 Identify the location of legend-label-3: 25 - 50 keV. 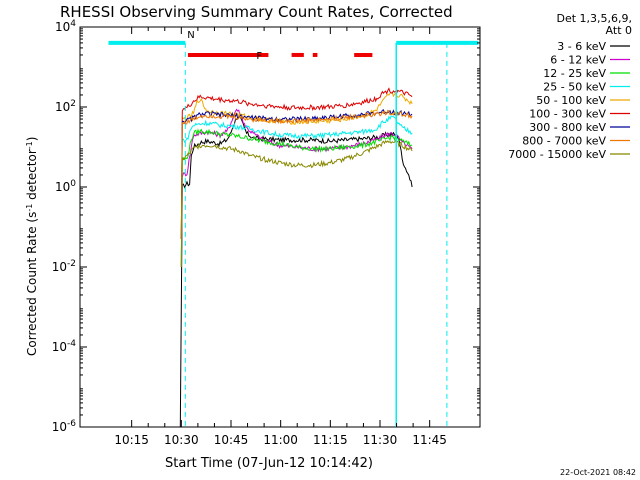
(574, 87).